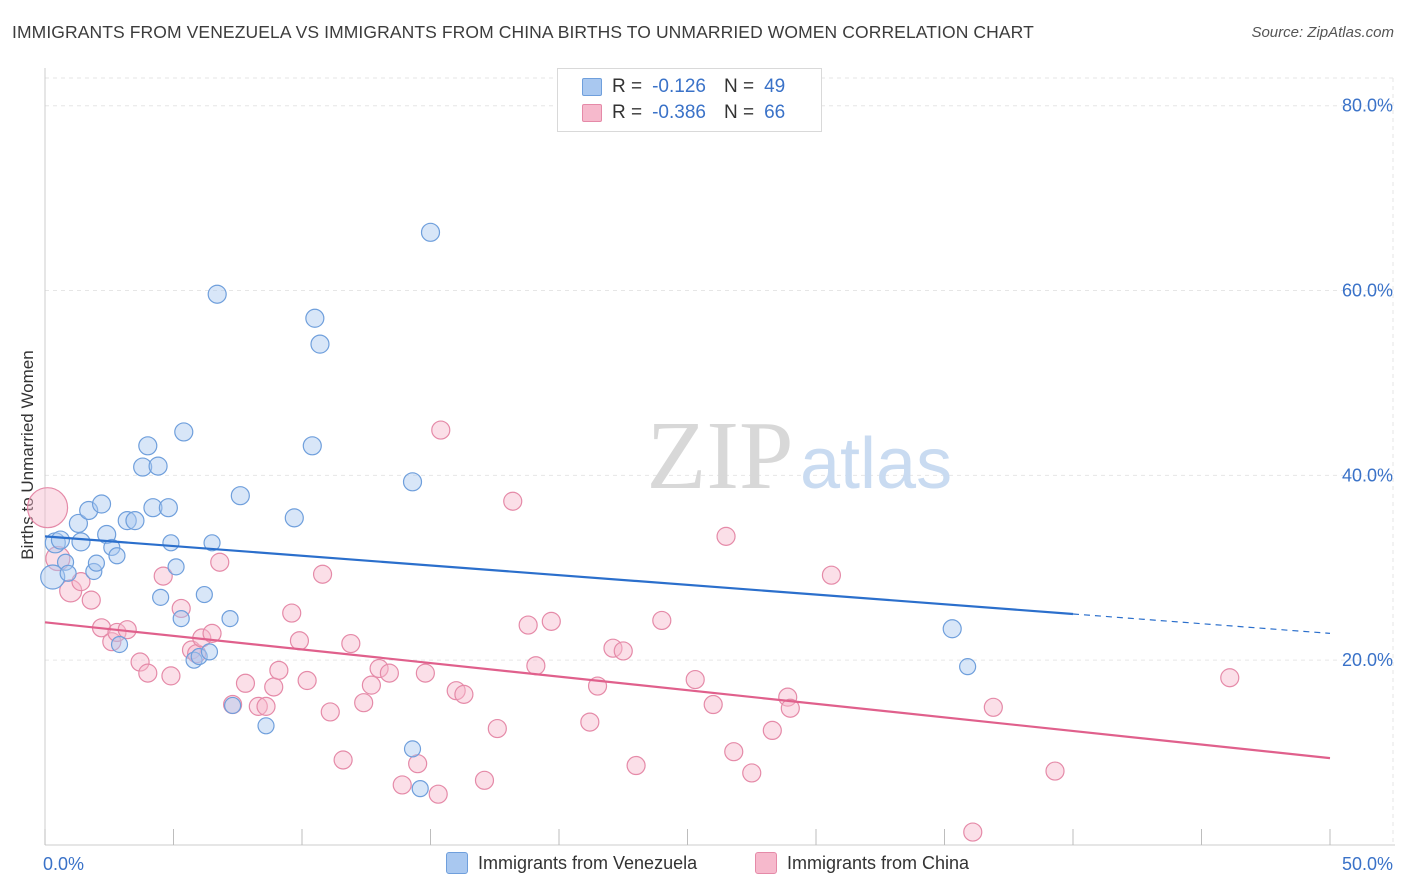 The image size is (1406, 892). What do you see at coordinates (571, 863) in the screenshot?
I see `legend-item-venezuela: Immigrants from Venezuela` at bounding box center [571, 863].